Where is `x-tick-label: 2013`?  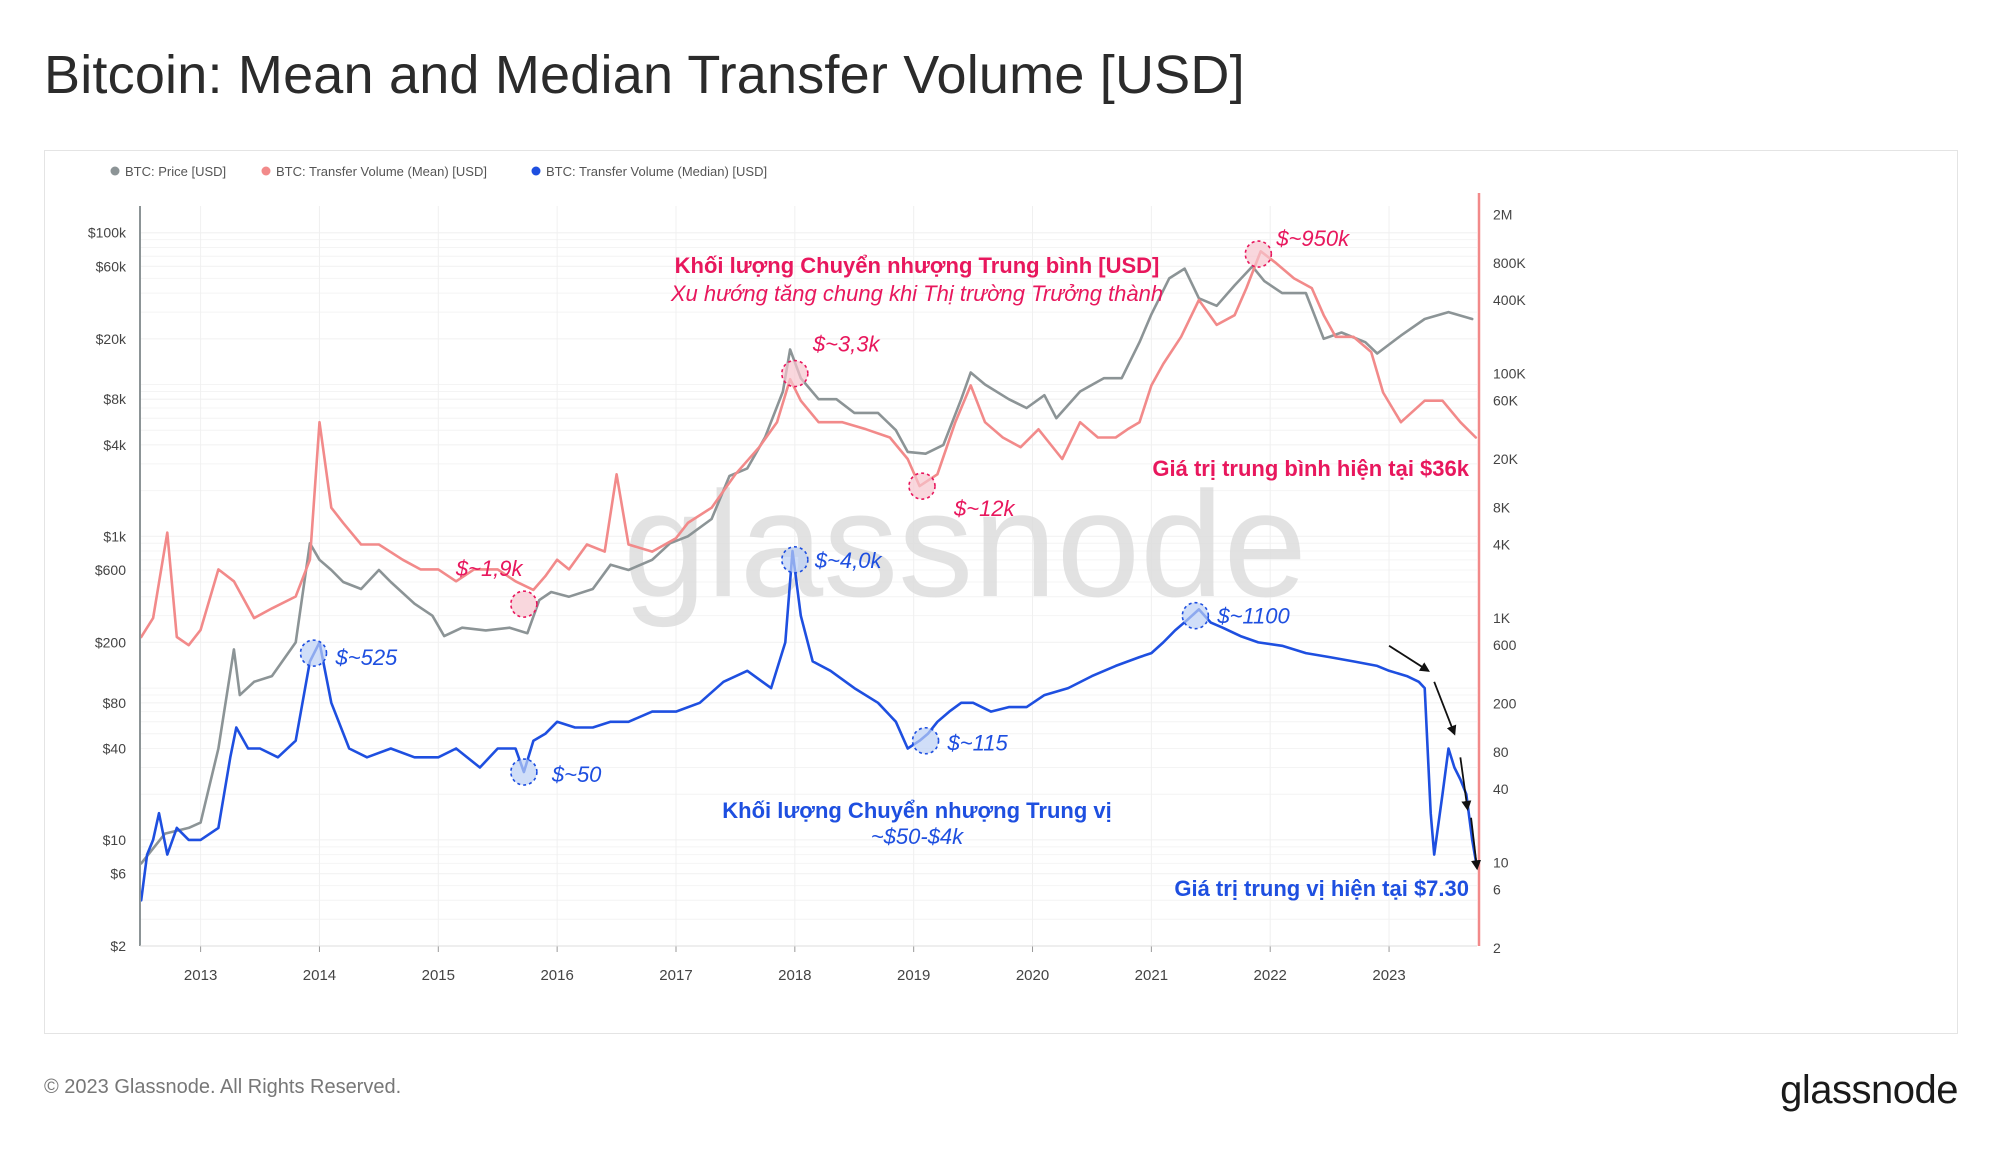
x-tick-label: 2013 is located at coordinates (200, 975).